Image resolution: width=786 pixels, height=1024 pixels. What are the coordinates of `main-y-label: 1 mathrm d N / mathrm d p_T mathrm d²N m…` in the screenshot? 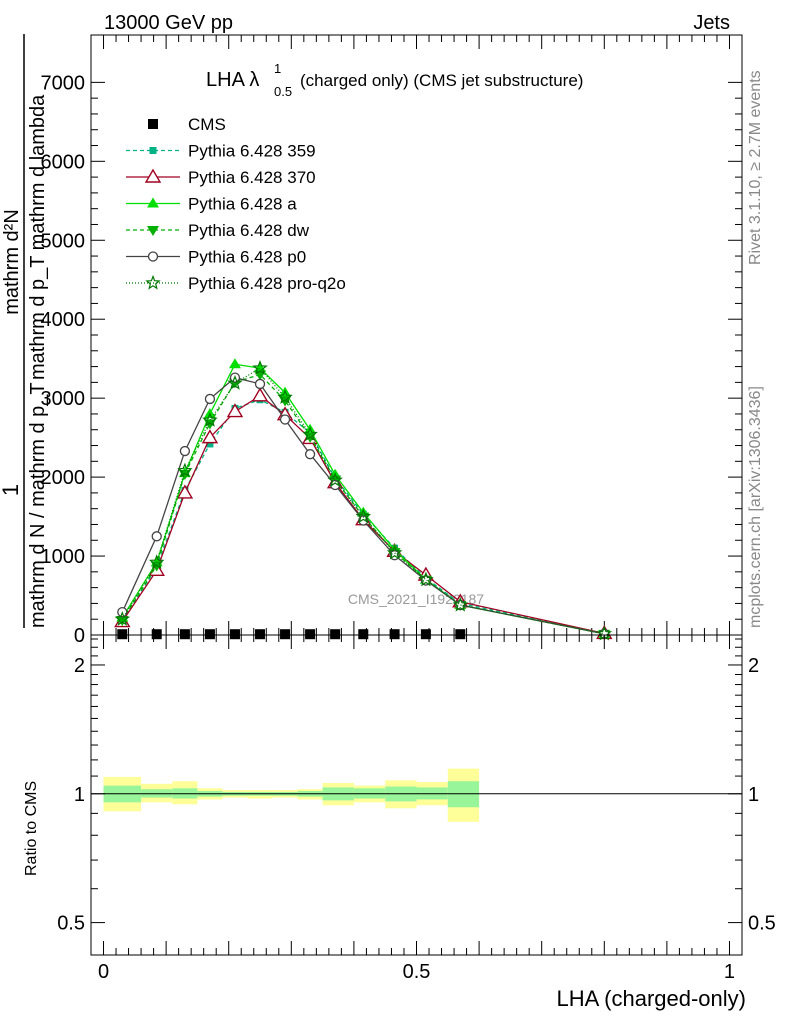 It's located at (24, 331).